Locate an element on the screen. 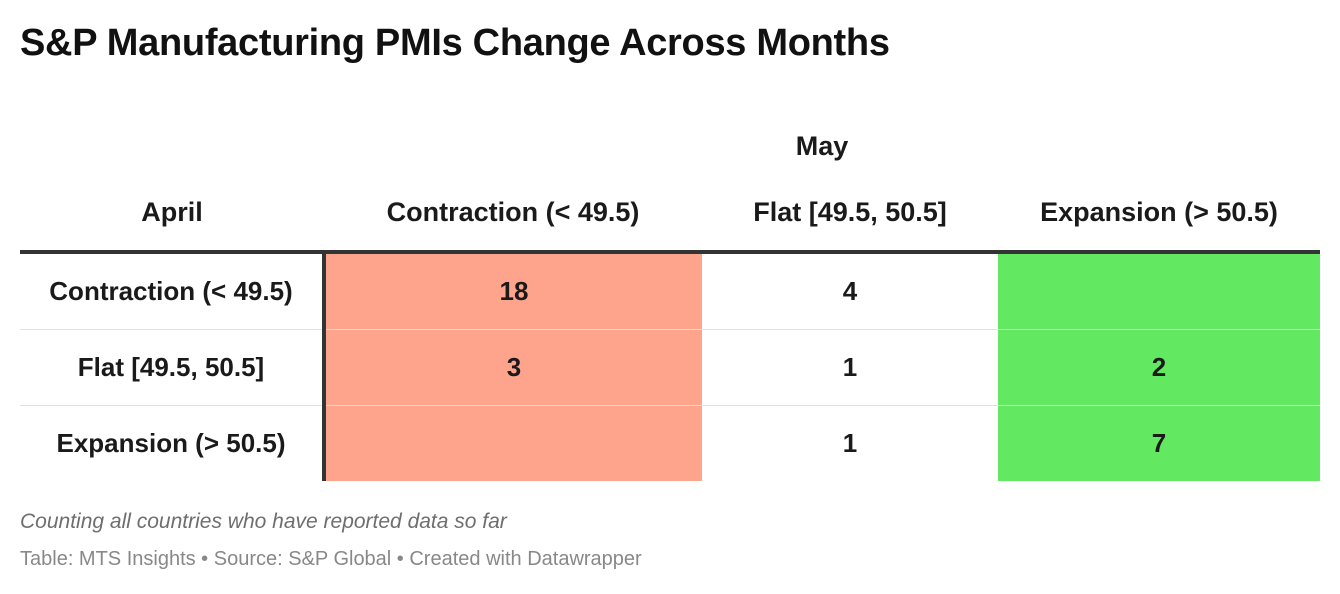 The image size is (1340, 594). table-cell: 7 is located at coordinates (1159, 443).